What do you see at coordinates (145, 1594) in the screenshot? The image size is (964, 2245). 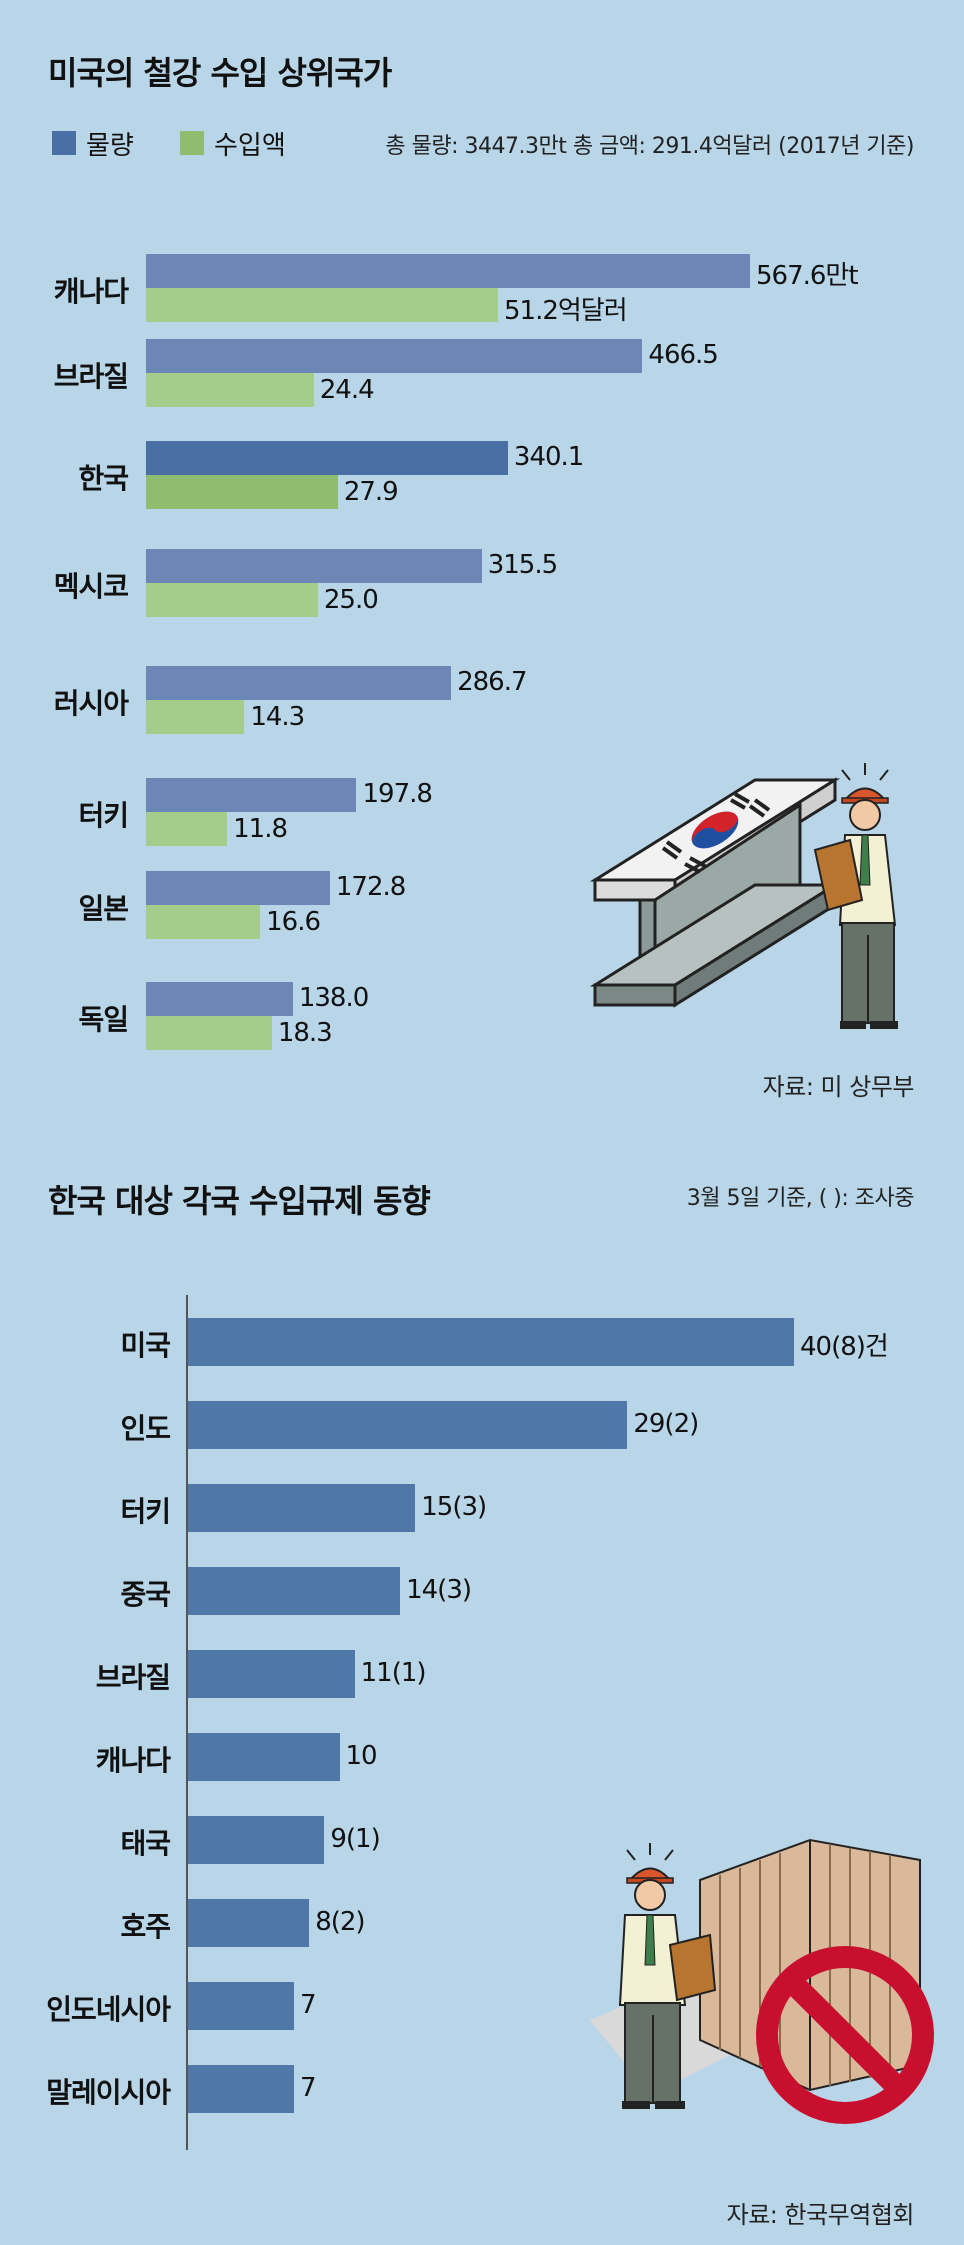 I see `chart2-category-label: 중국` at bounding box center [145, 1594].